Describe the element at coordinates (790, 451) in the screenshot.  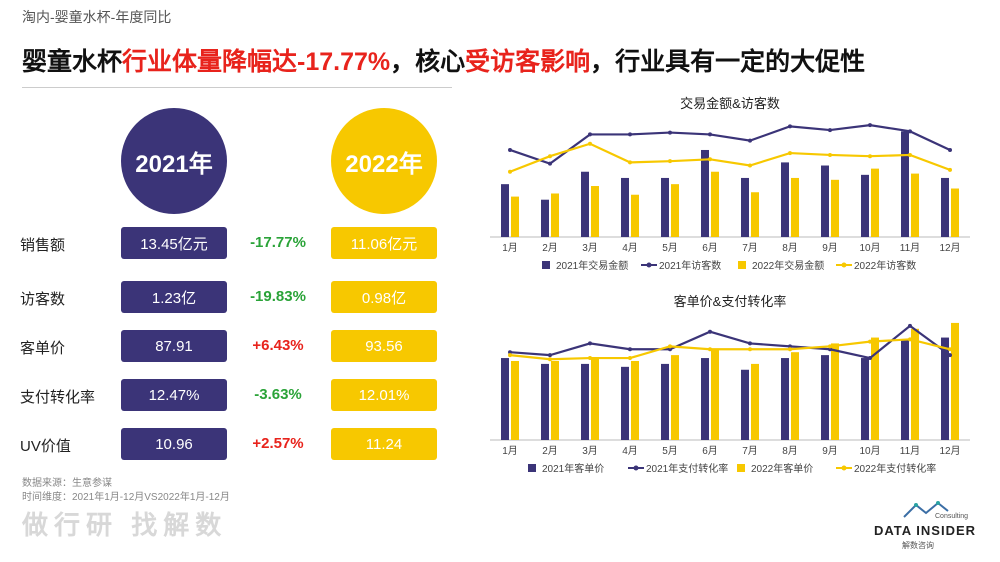
I see `x-tick-label: 8月` at that location.